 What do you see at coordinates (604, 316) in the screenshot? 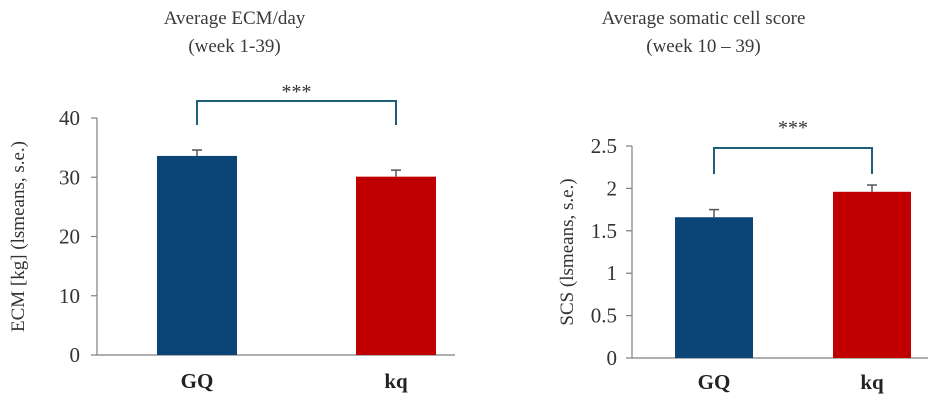
I see `y-tick-label: 0.5` at bounding box center [604, 316].